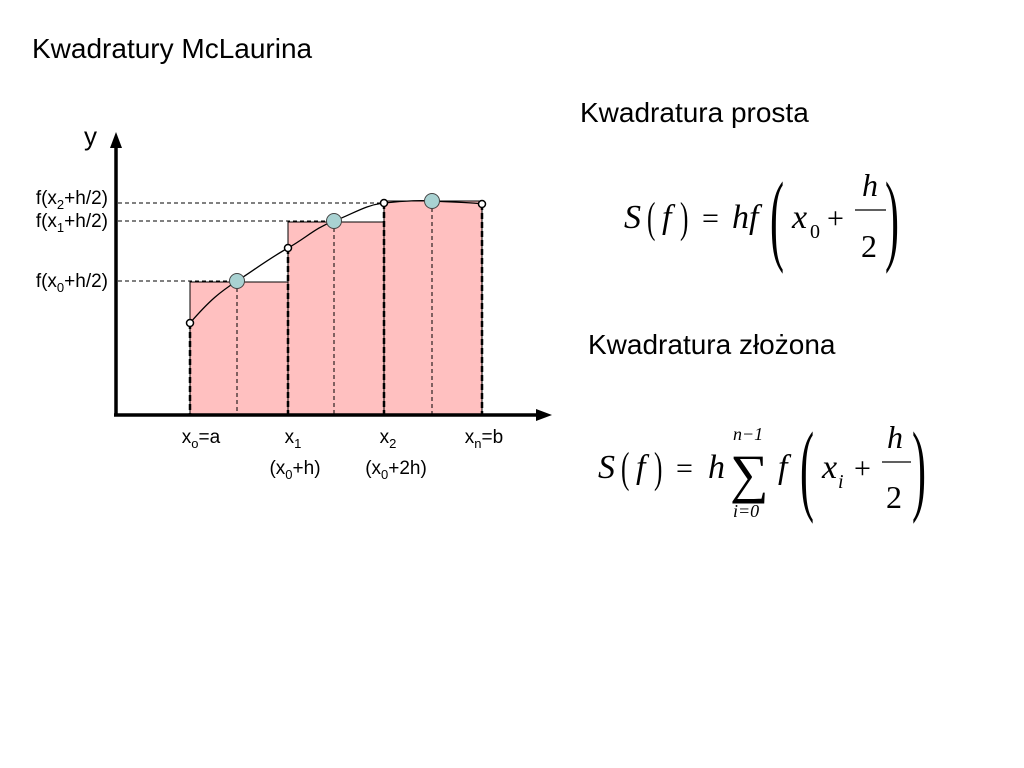 Image resolution: width=1024 pixels, height=768 pixels. What do you see at coordinates (477, 443) in the screenshot?
I see `subscript: n` at bounding box center [477, 443].